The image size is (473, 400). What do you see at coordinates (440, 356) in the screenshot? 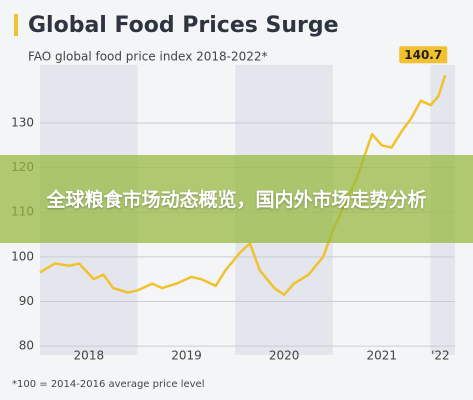
I see `x-tick-label: '22` at bounding box center [440, 356].